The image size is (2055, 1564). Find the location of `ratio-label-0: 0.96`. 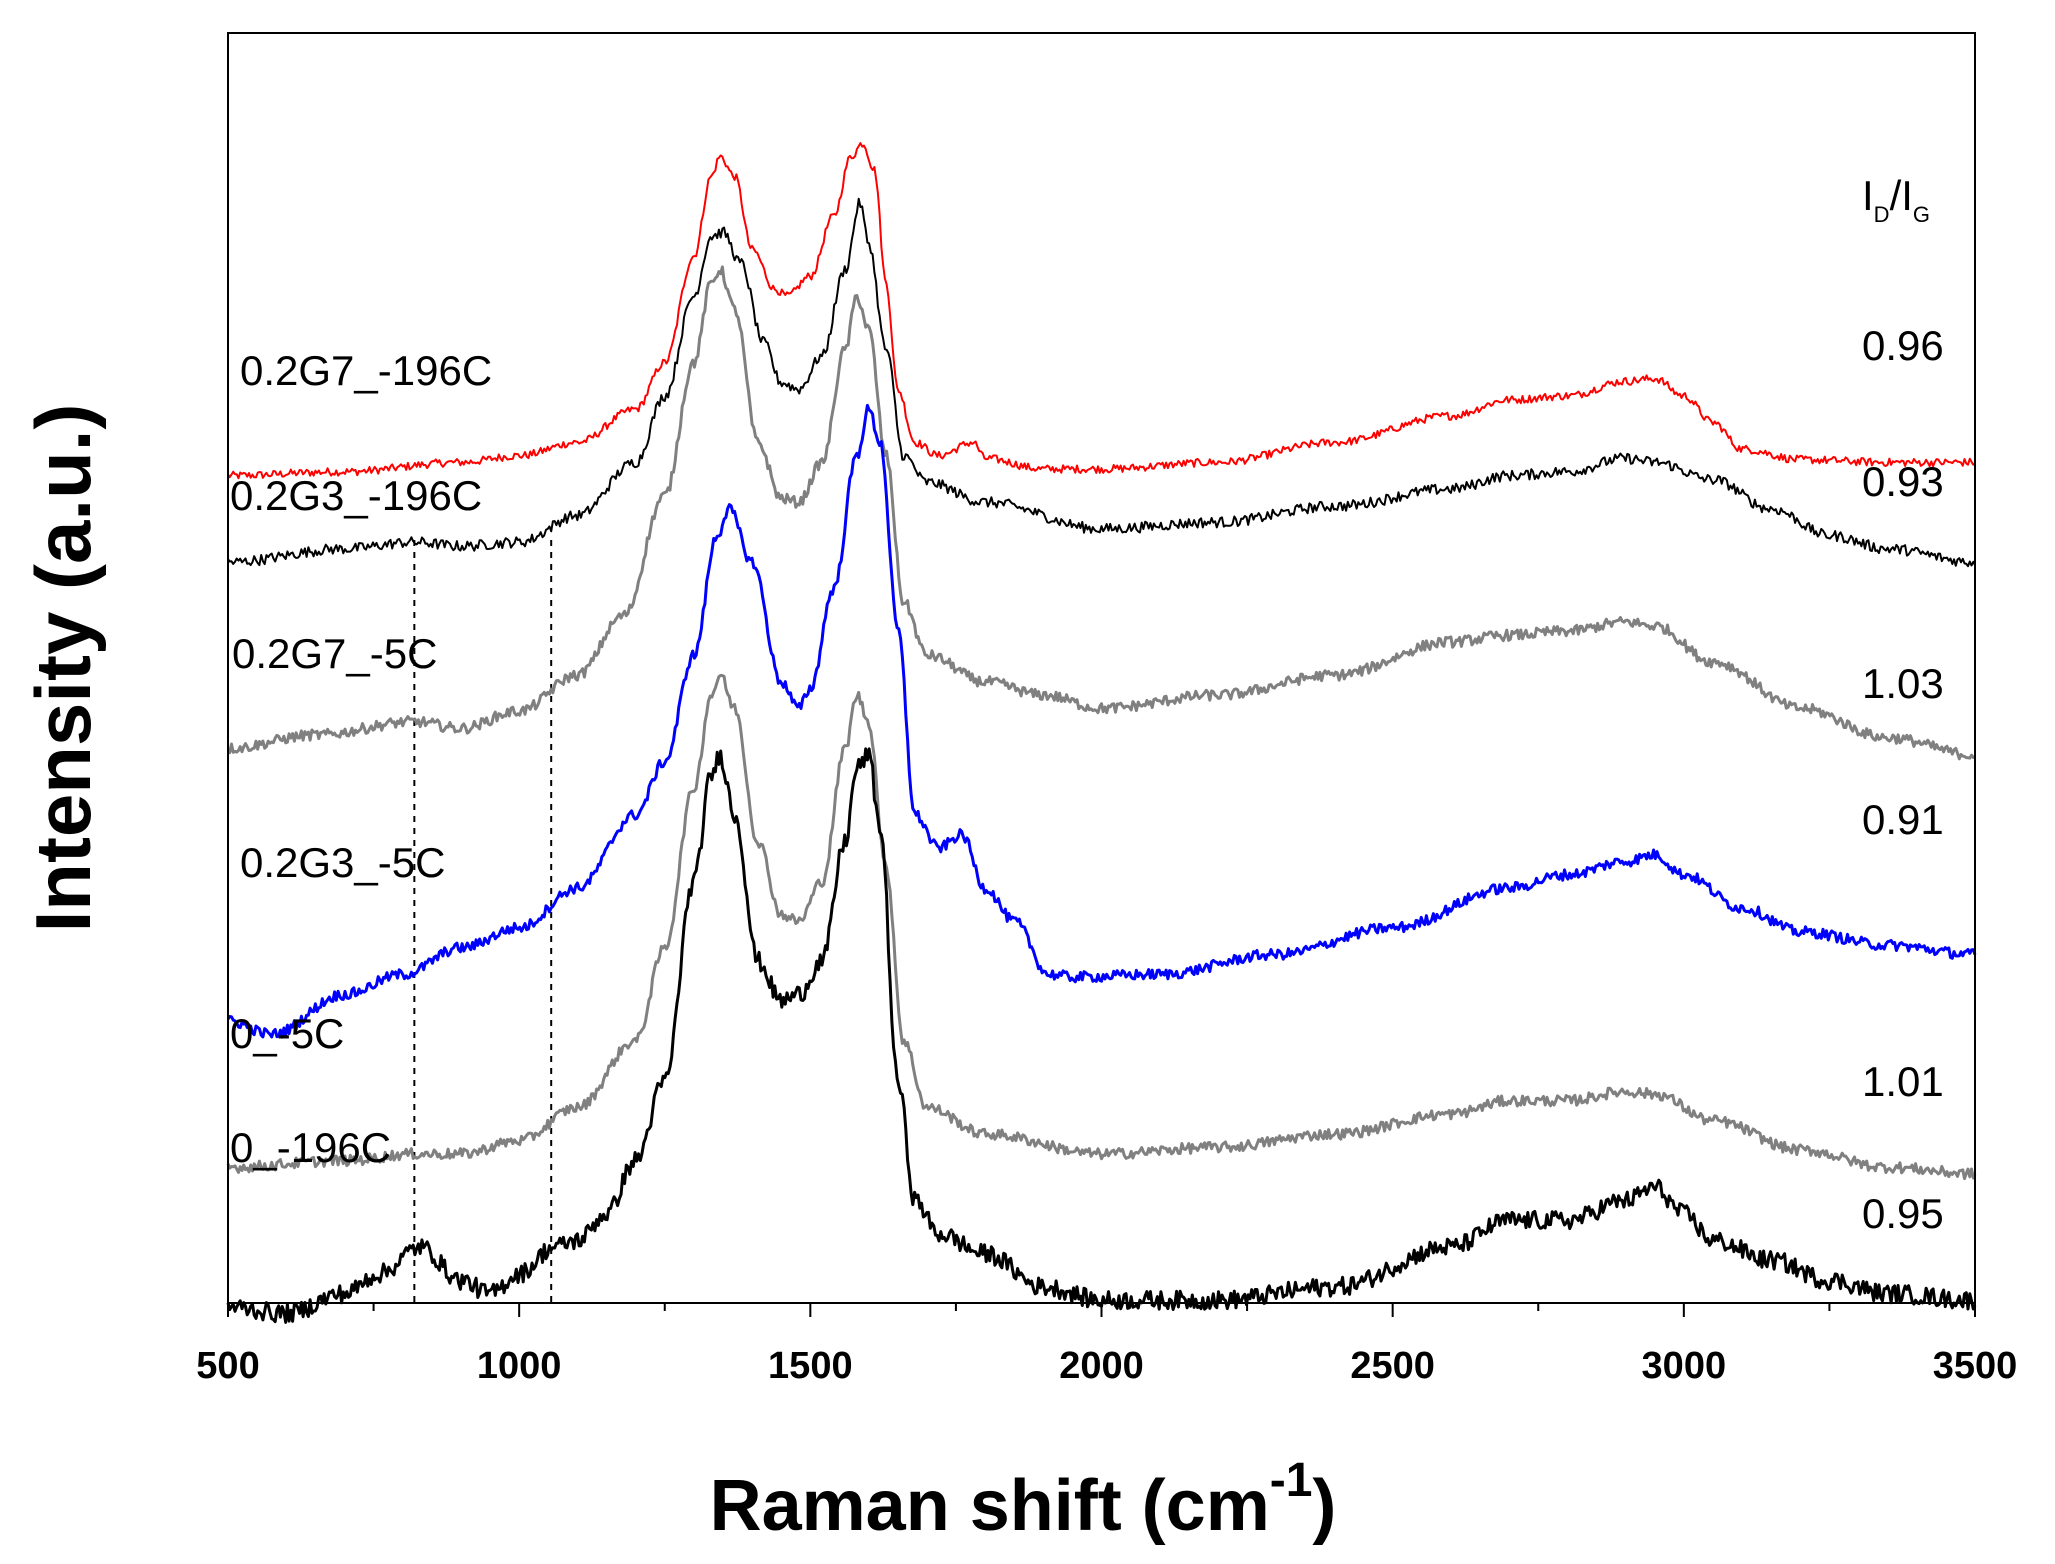

ratio-label-0: 0.96 is located at coordinates (1903, 345).